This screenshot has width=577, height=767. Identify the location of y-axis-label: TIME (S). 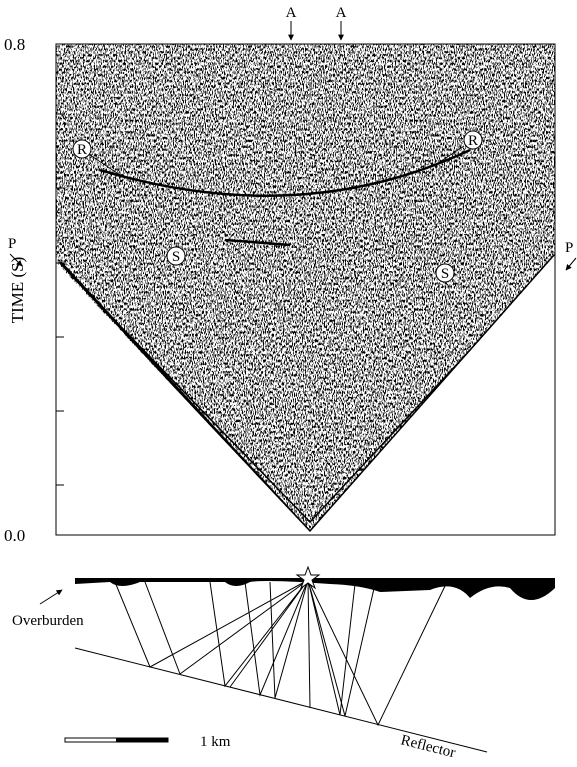
(17, 290).